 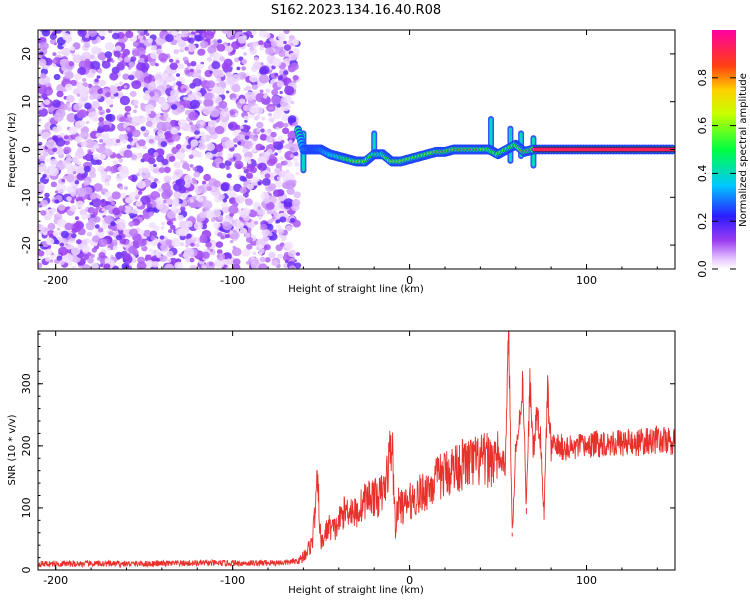 What do you see at coordinates (356, 10) in the screenshot?
I see `chart-title: S162.2023.134.16.40.R08` at bounding box center [356, 10].